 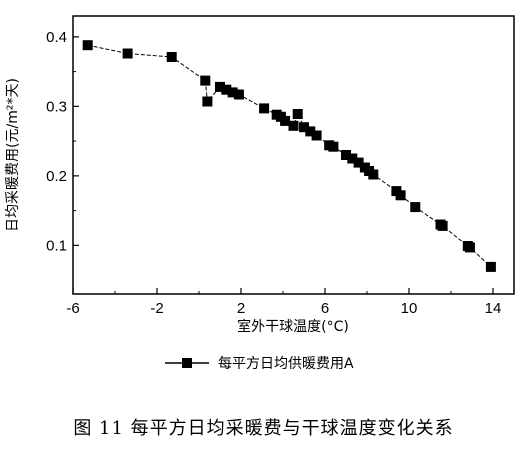 I want to click on legend: 每平方日均供暖费用A, so click(x=259, y=364).